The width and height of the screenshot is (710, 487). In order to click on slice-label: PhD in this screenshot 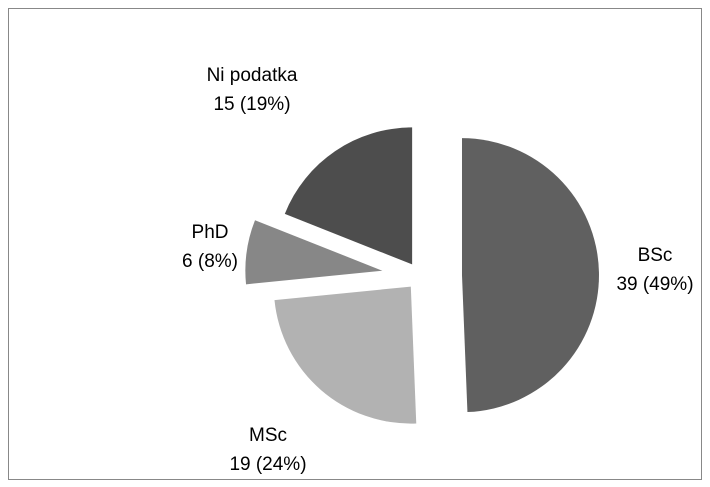, I will do `click(210, 232)`.